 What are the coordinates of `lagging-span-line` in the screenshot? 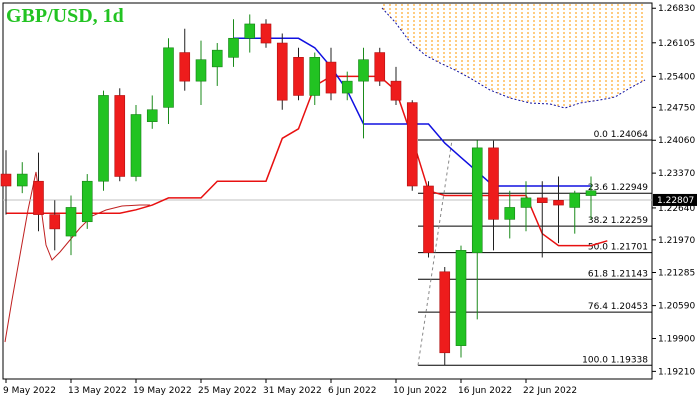 It's located at (77, 257).